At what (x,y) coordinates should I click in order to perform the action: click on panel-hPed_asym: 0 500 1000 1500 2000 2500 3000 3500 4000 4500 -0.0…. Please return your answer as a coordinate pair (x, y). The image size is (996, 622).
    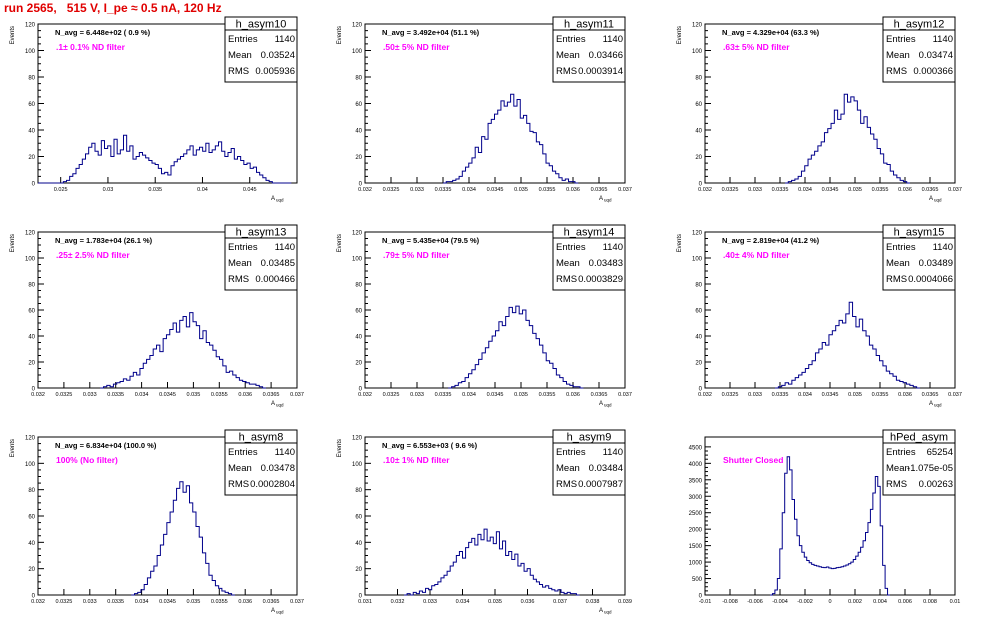
    Looking at the image, I should click on (824, 517).